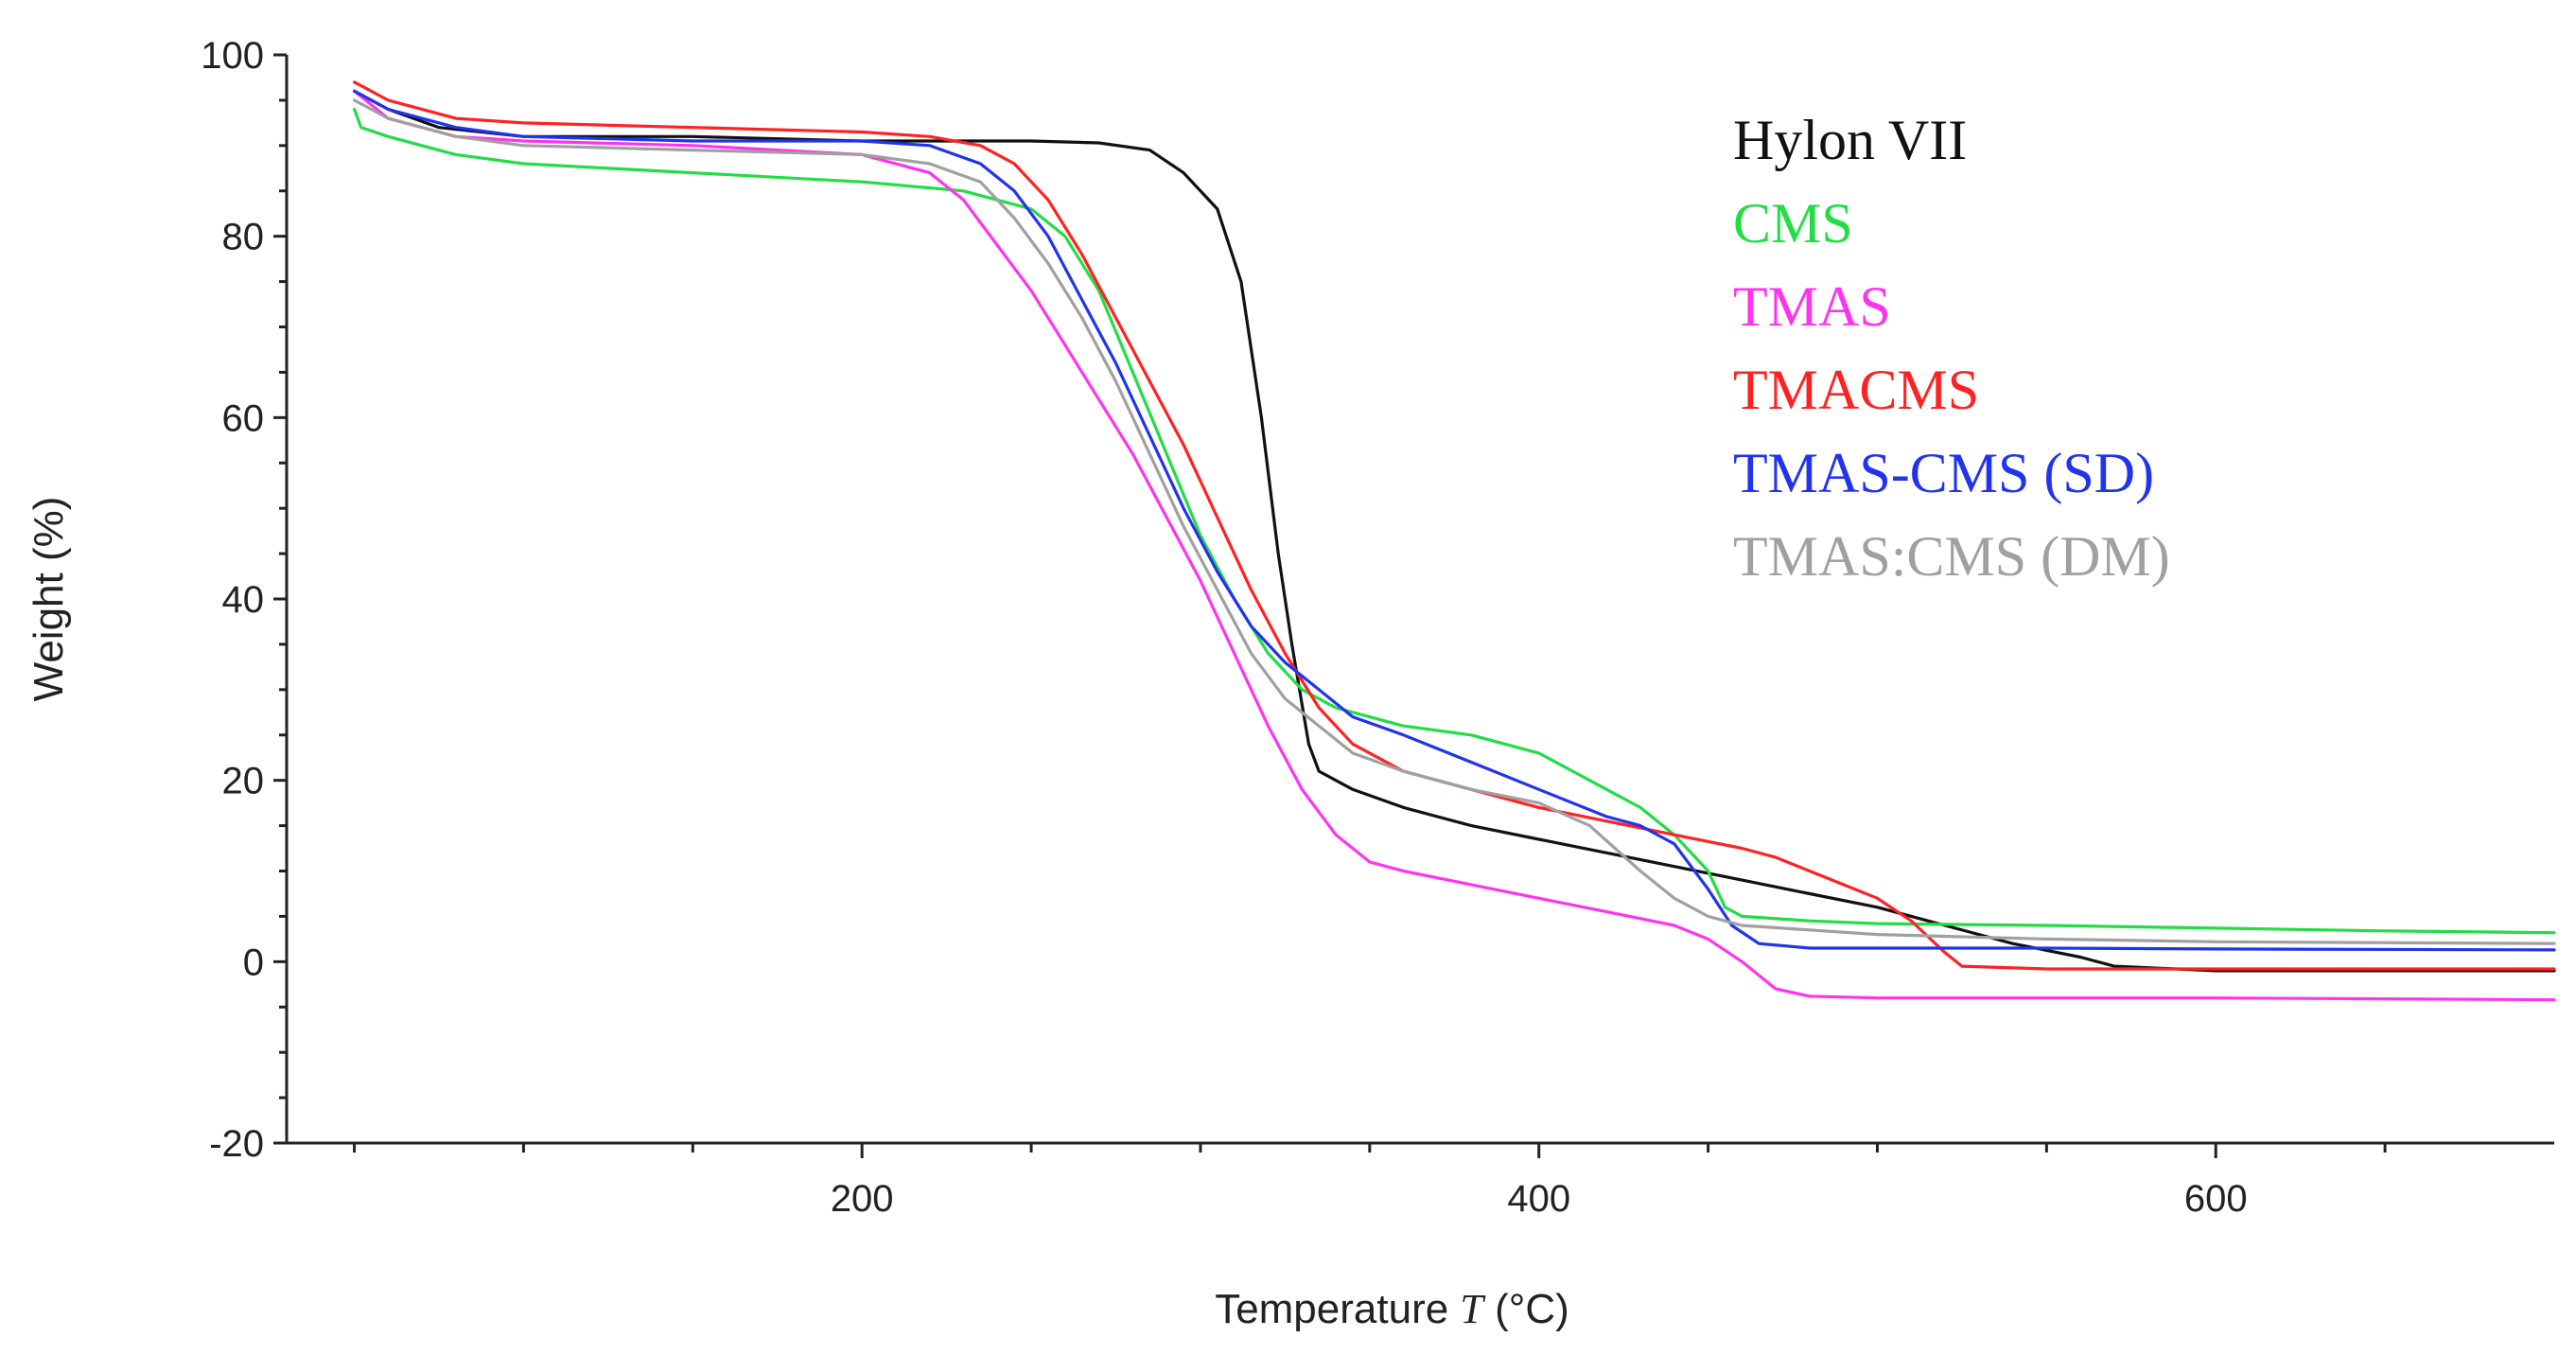 This screenshot has width=2576, height=1355. What do you see at coordinates (1338, 1309) in the screenshot?
I see `x-axis-title-prefix: Temperature` at bounding box center [1338, 1309].